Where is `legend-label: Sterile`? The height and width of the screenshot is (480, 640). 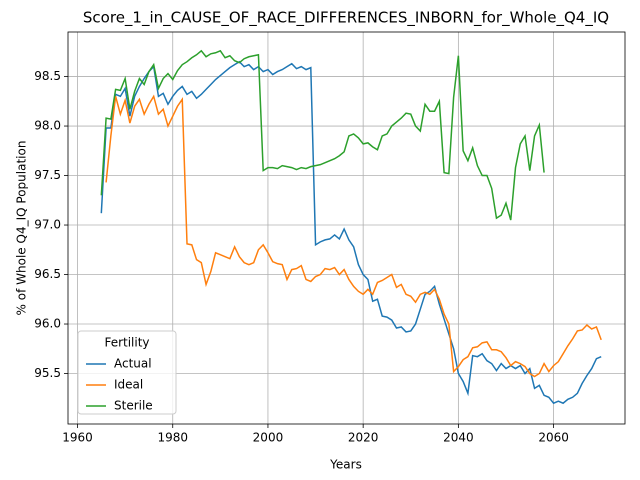 legend-label: Sterile is located at coordinates (133, 406).